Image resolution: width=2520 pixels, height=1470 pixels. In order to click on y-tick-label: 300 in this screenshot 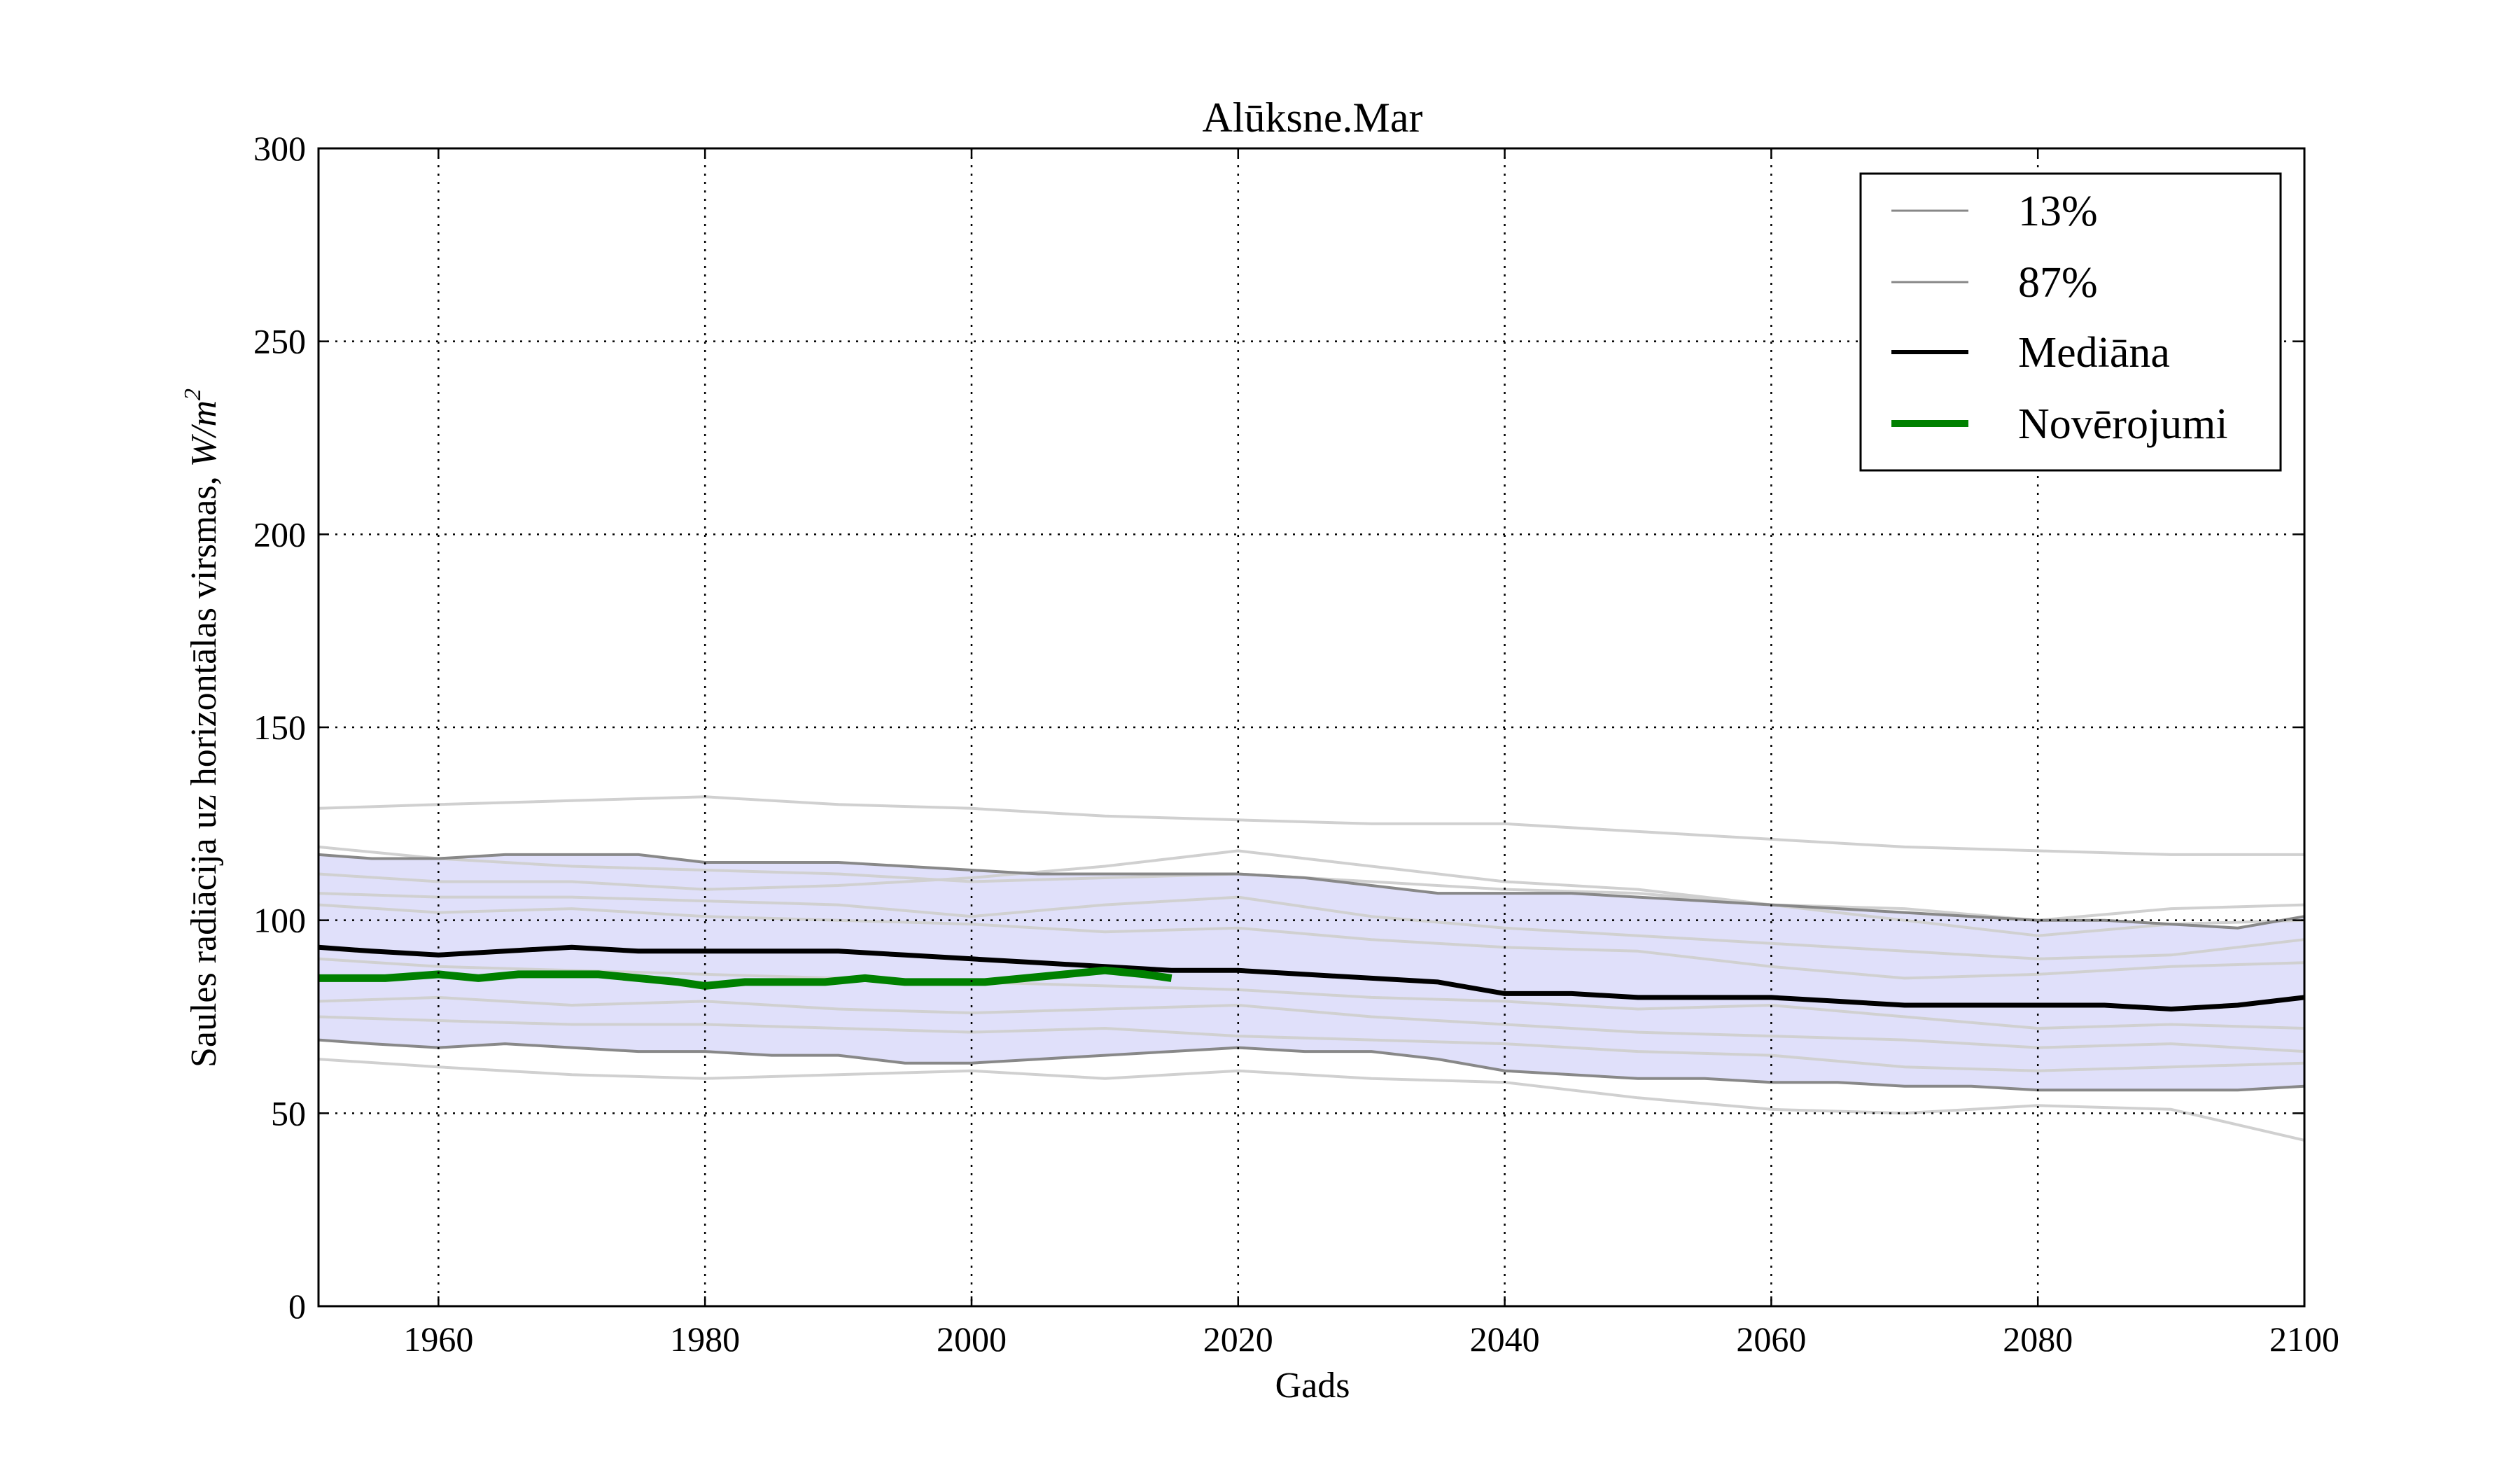, I will do `click(279, 148)`.